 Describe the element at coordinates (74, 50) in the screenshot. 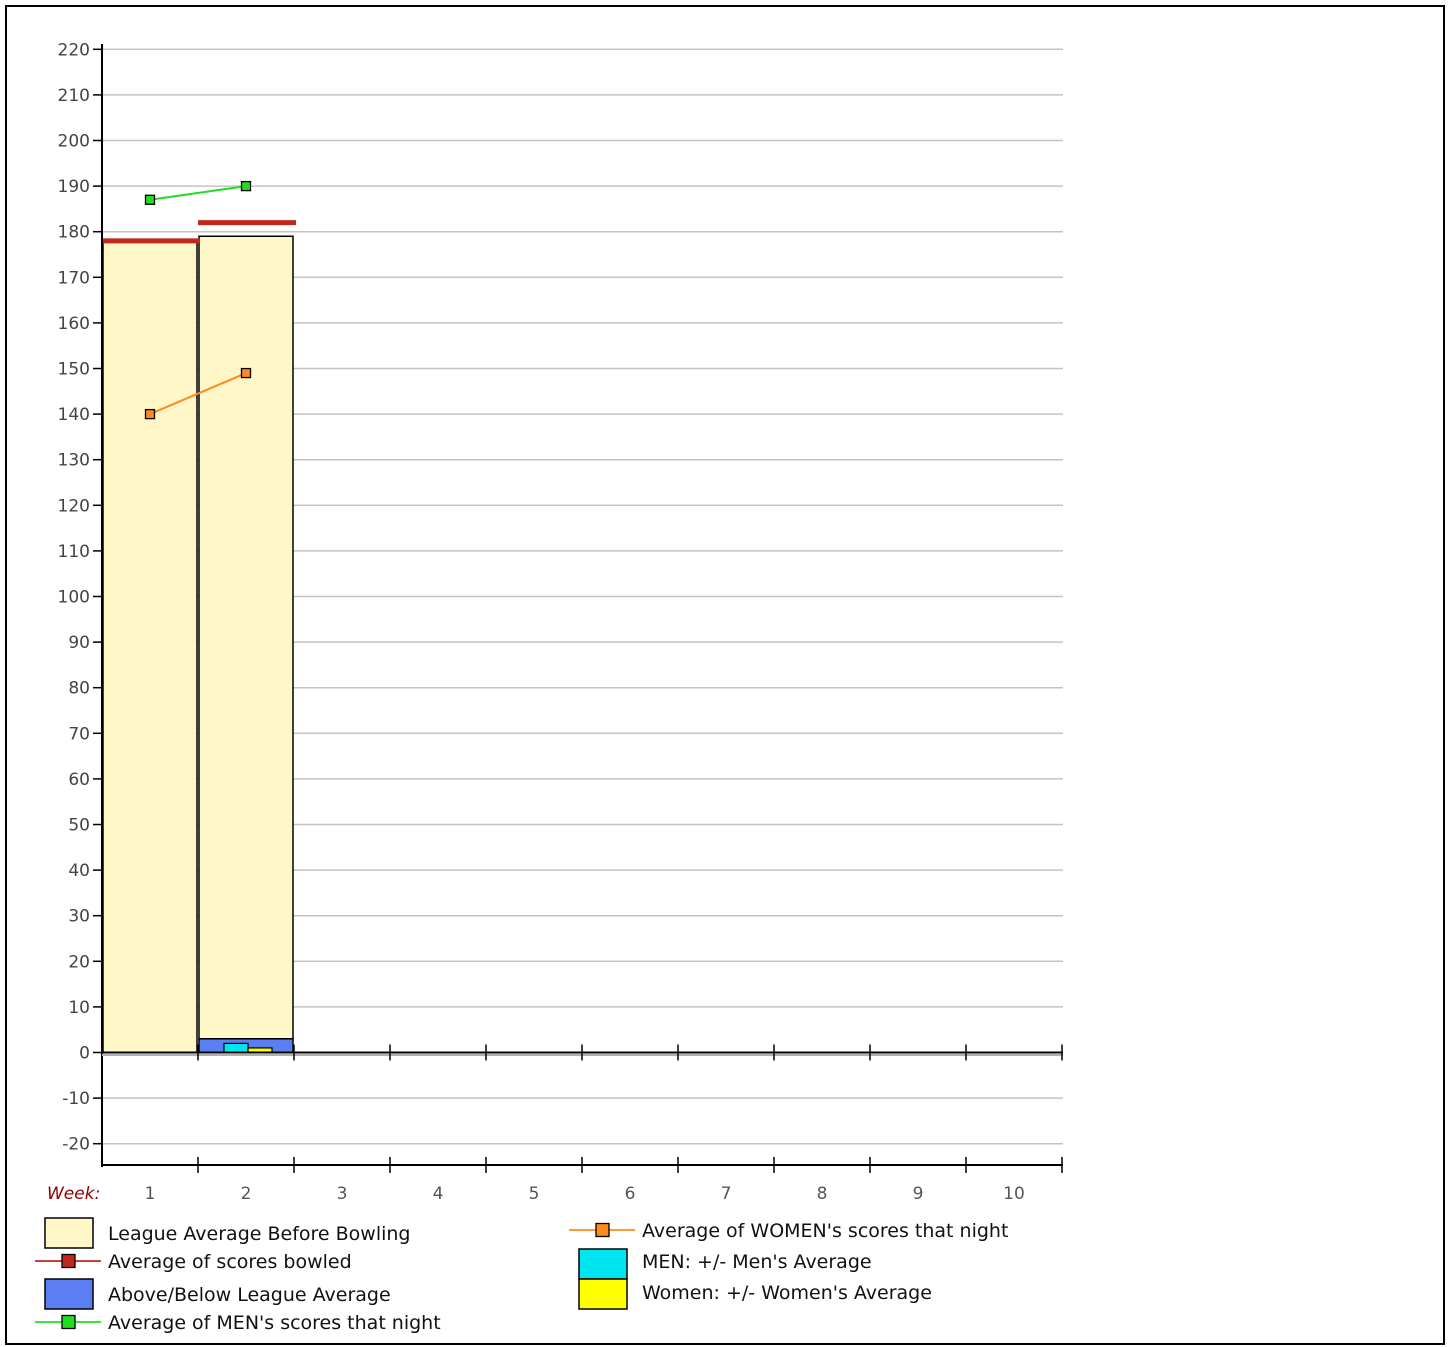

I see `y-tick-label: 220` at that location.